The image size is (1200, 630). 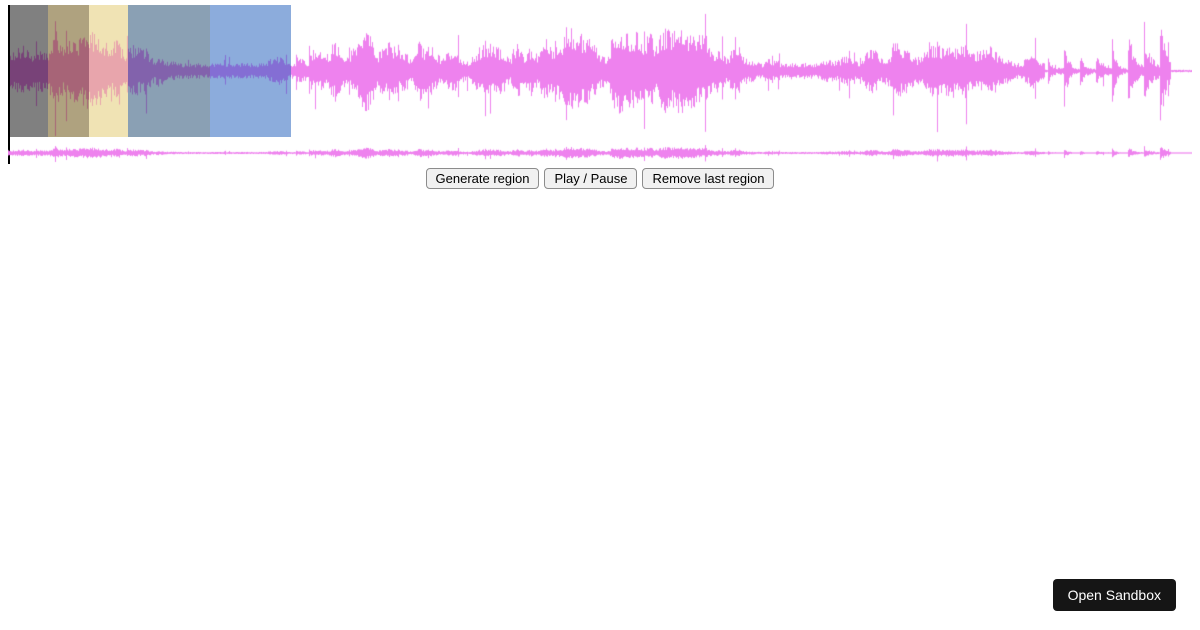 What do you see at coordinates (591, 178) in the screenshot?
I see `play-pause-button: Play / Pause` at bounding box center [591, 178].